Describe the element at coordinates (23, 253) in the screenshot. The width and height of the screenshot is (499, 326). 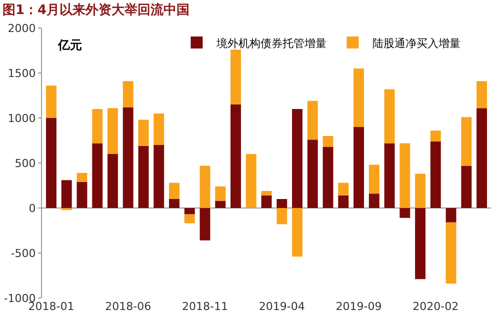
I see `y-tick-label: -500` at that location.